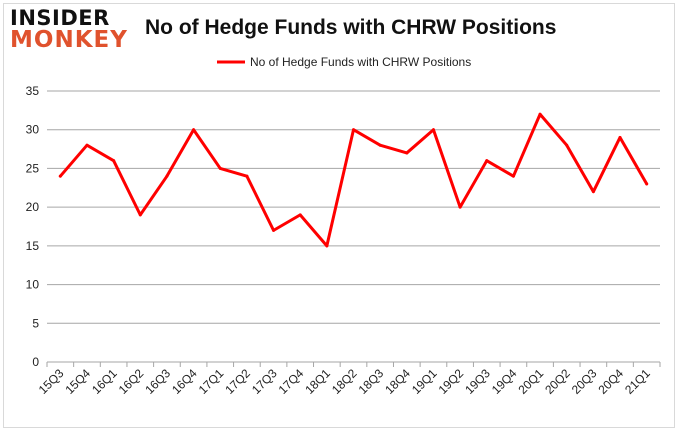 The height and width of the screenshot is (433, 680). What do you see at coordinates (637, 381) in the screenshot?
I see `x-tick-label: 21Q1` at bounding box center [637, 381].